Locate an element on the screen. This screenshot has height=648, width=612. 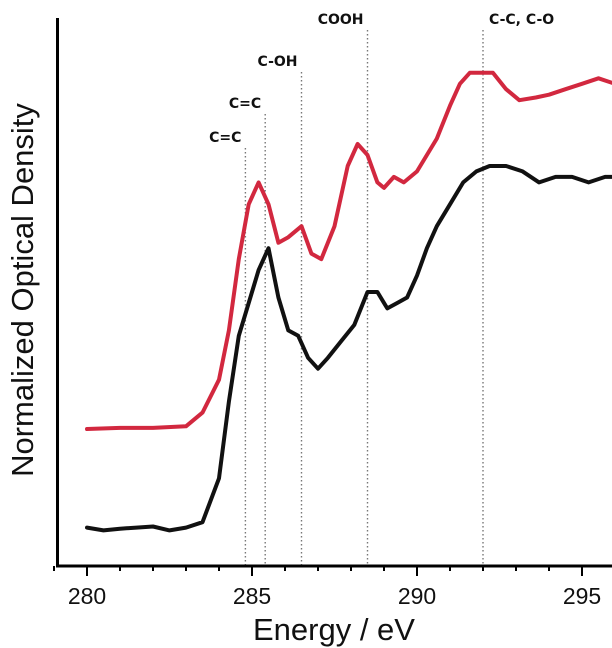
y-axis-title: Normalized Optical Density is located at coordinates (22, 290).